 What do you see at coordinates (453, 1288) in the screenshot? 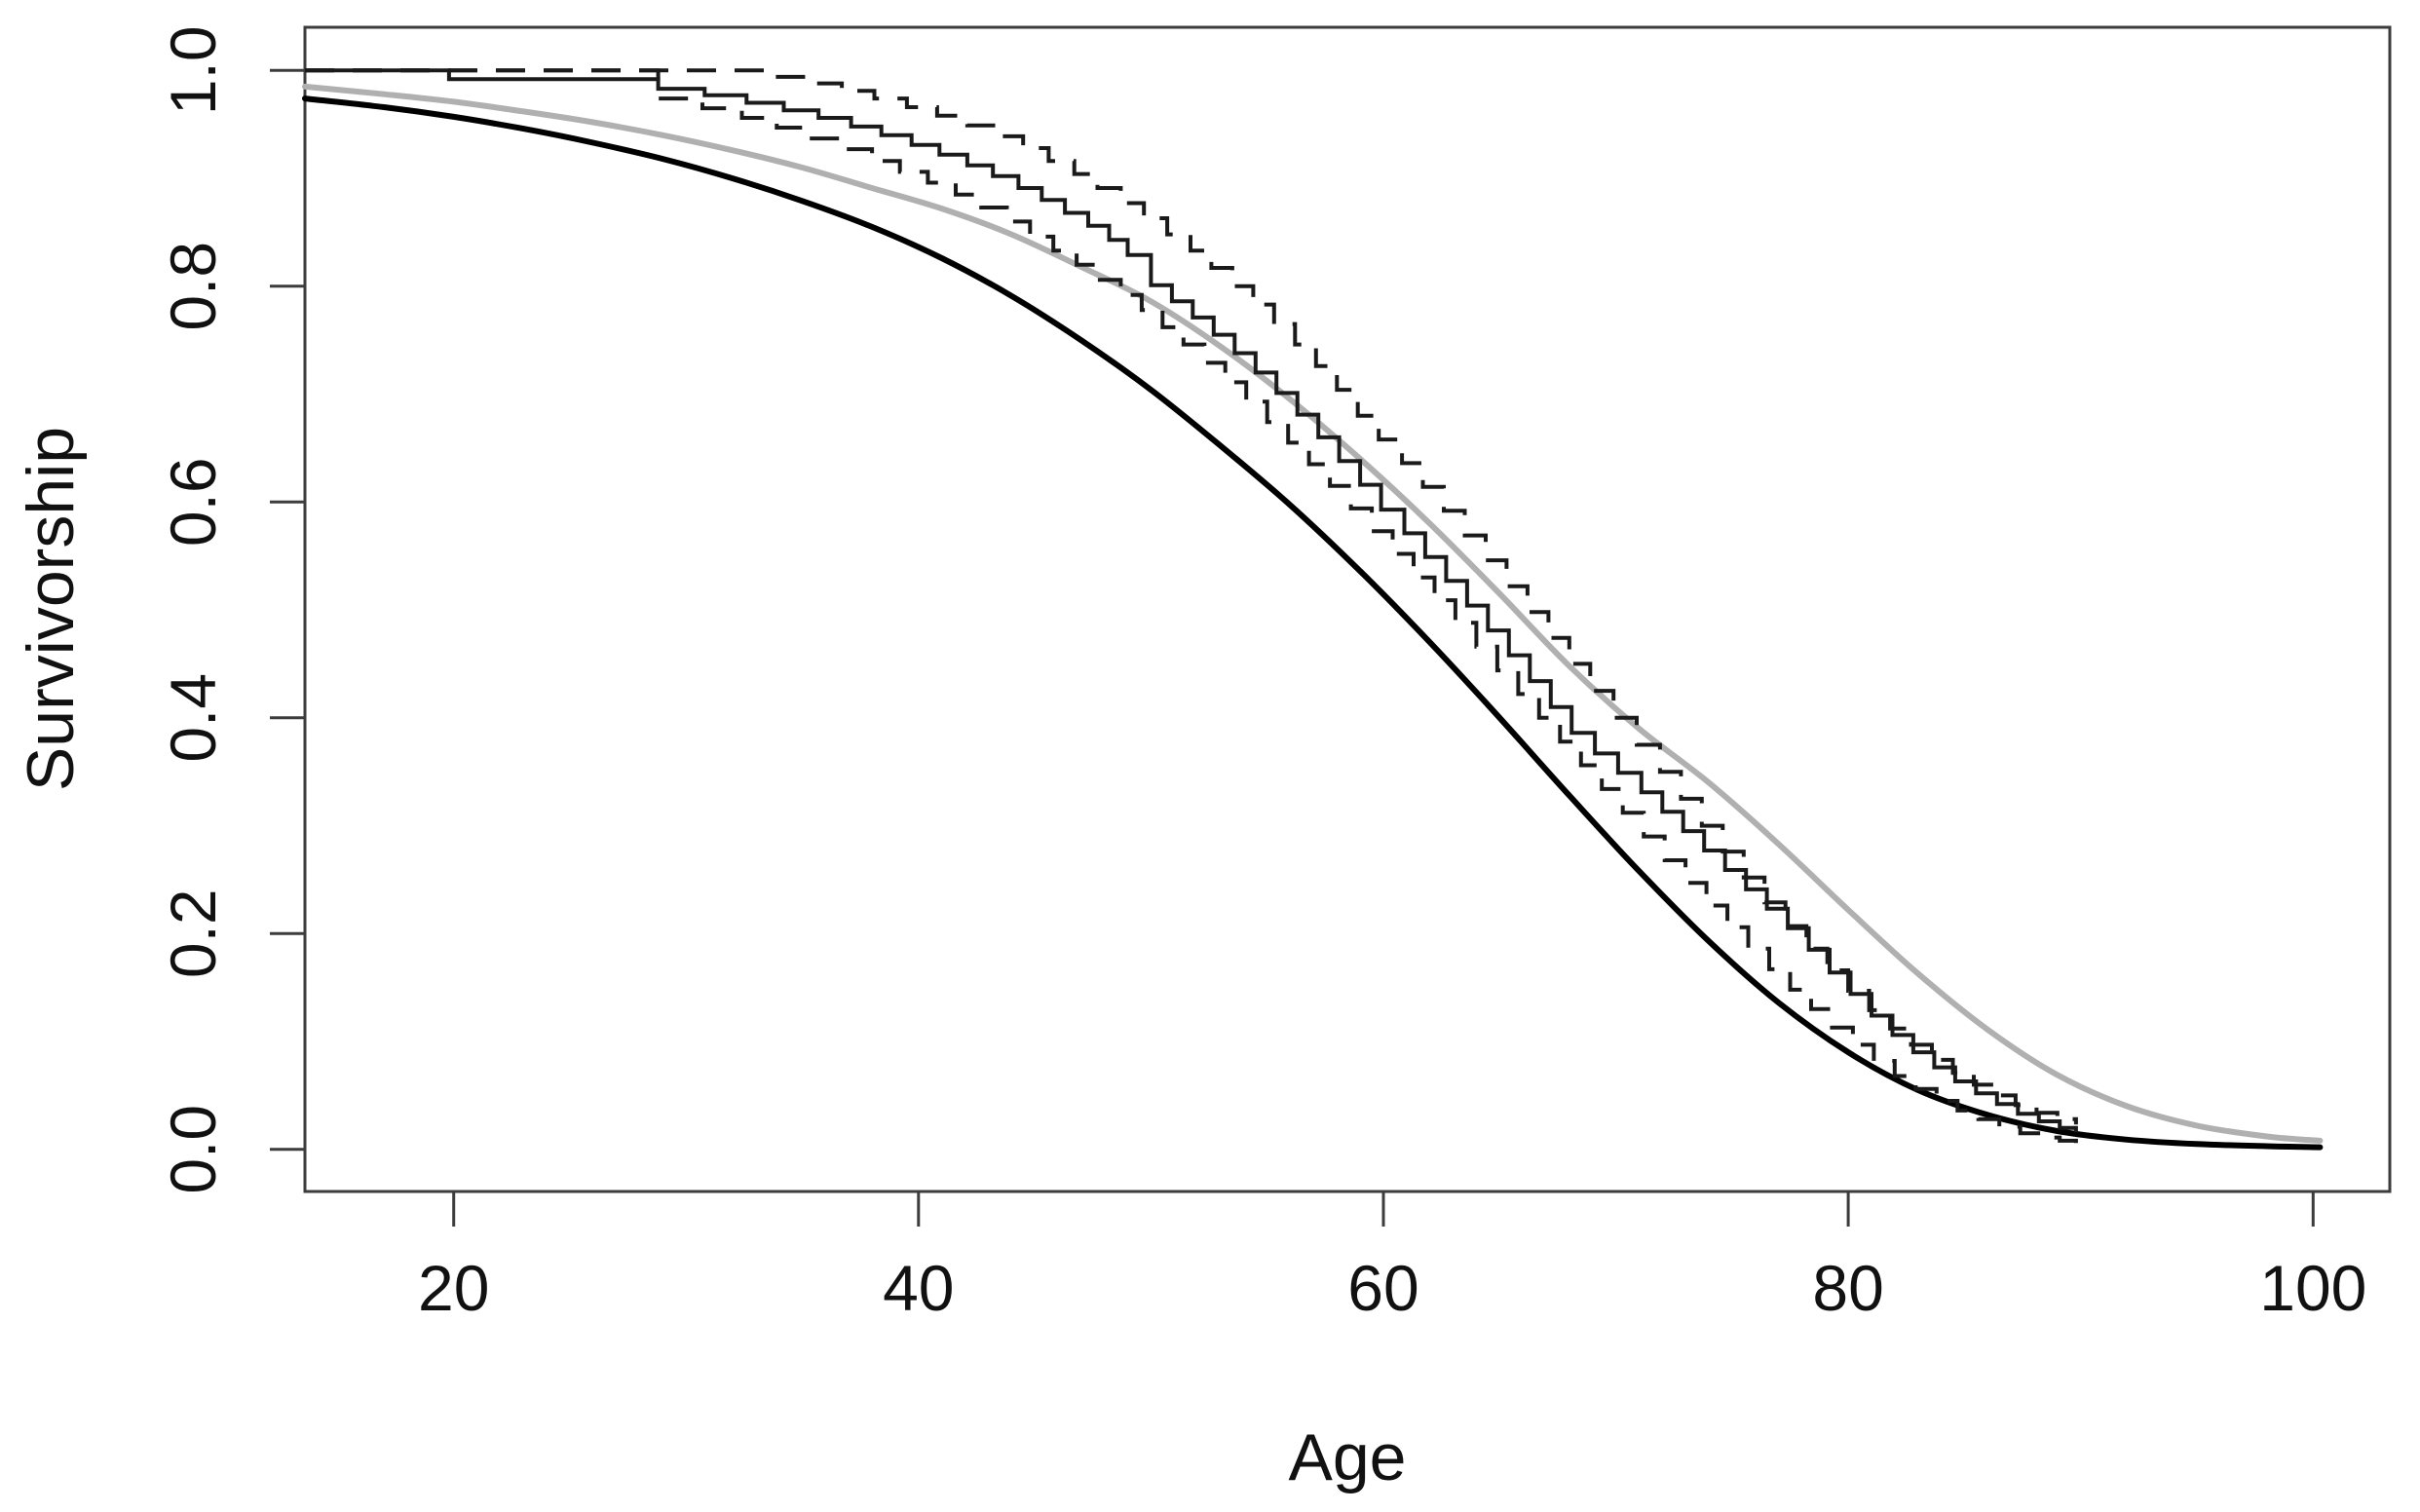
I see `x-tick-label: 20` at bounding box center [453, 1288].